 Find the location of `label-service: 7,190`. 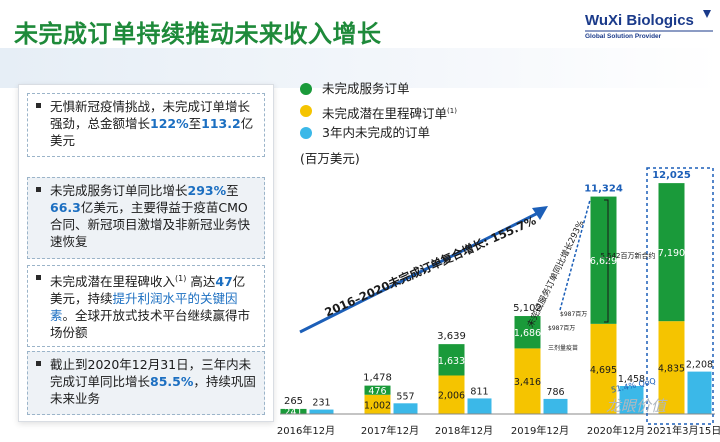

label-service: 7,190 is located at coordinates (671, 253).